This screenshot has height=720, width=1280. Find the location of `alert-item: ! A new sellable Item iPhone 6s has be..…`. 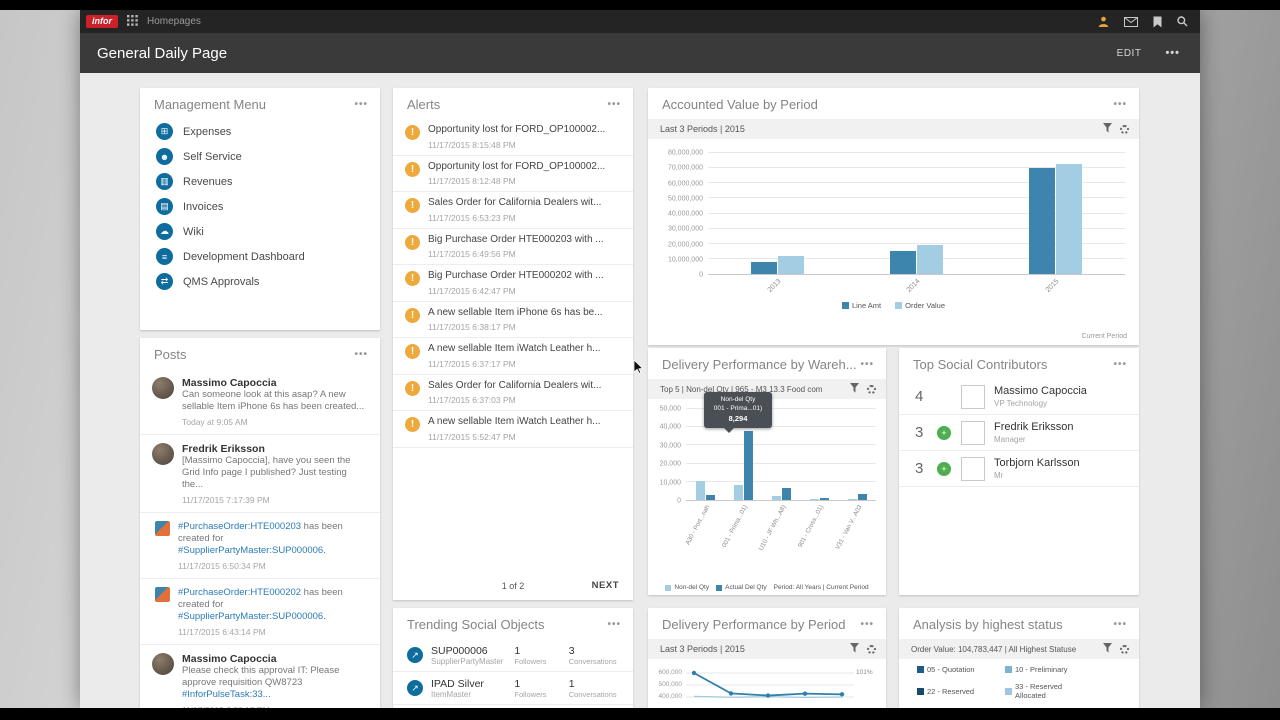

alert-item: ! A new sellable Item iPhone 6s has be..… is located at coordinates (513, 320).